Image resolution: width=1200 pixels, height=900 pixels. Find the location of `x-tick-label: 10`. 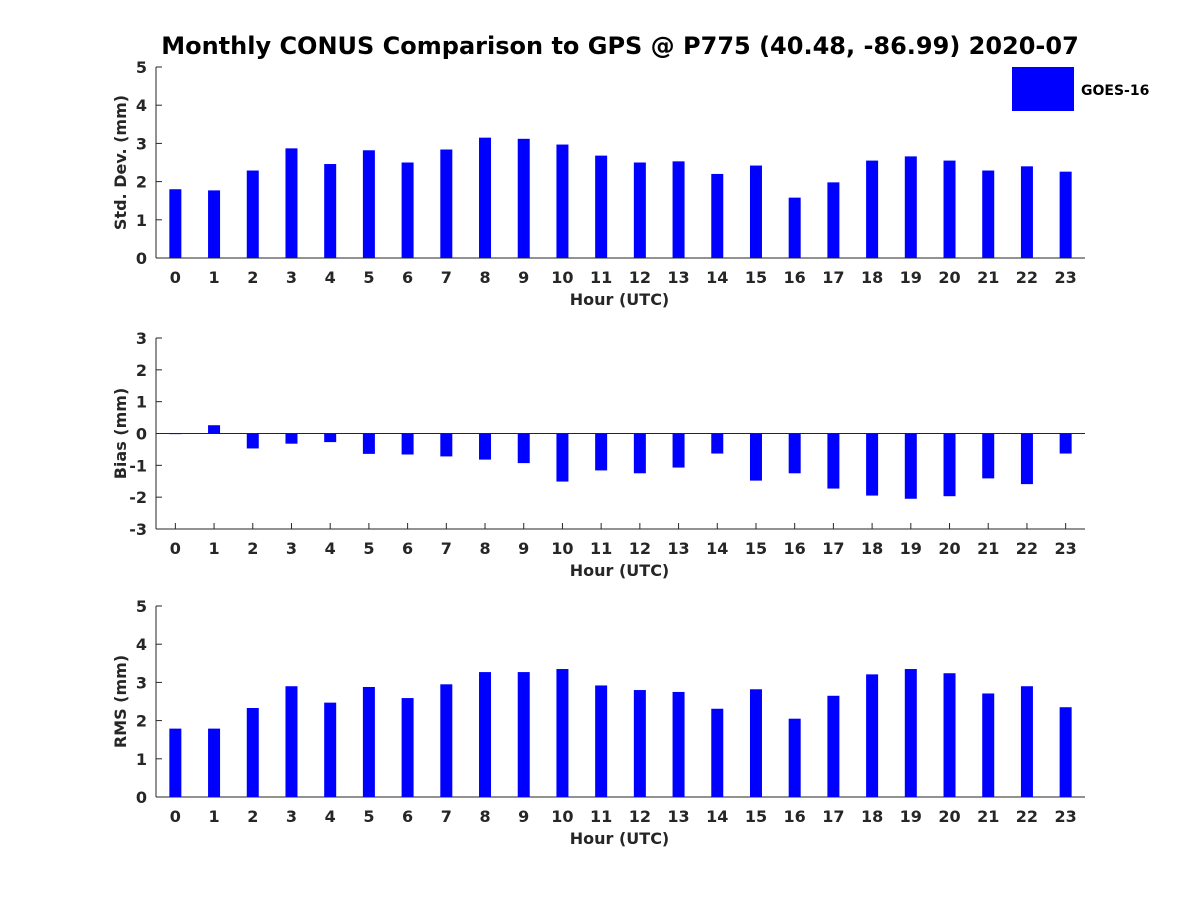

x-tick-label: 10 is located at coordinates (562, 277).